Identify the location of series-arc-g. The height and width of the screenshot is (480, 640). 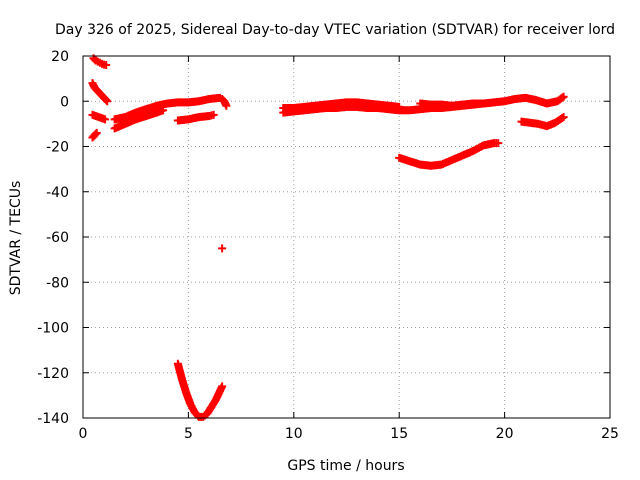
(195, 117).